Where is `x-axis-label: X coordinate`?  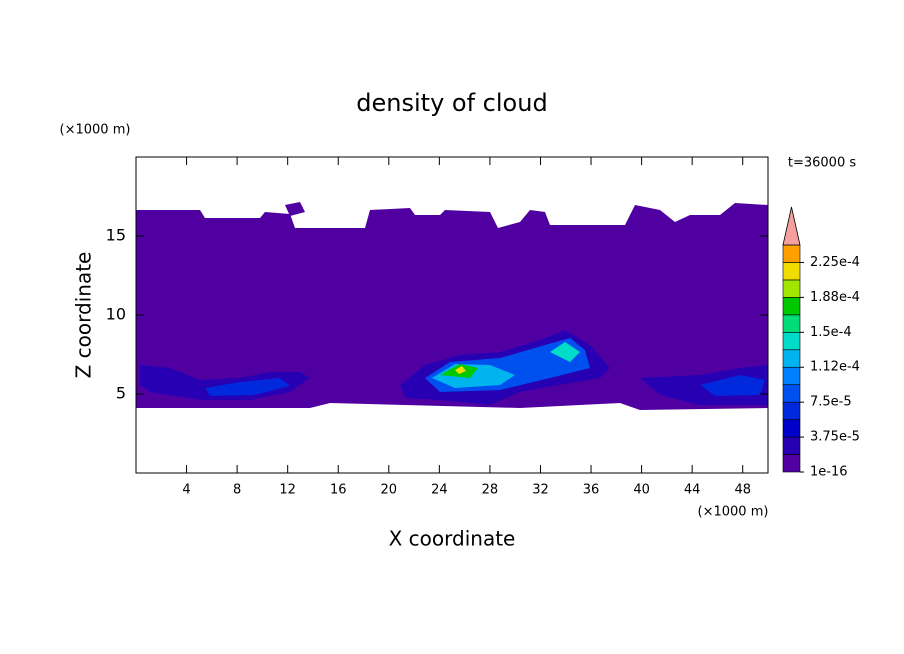
x-axis-label: X coordinate is located at coordinates (452, 539).